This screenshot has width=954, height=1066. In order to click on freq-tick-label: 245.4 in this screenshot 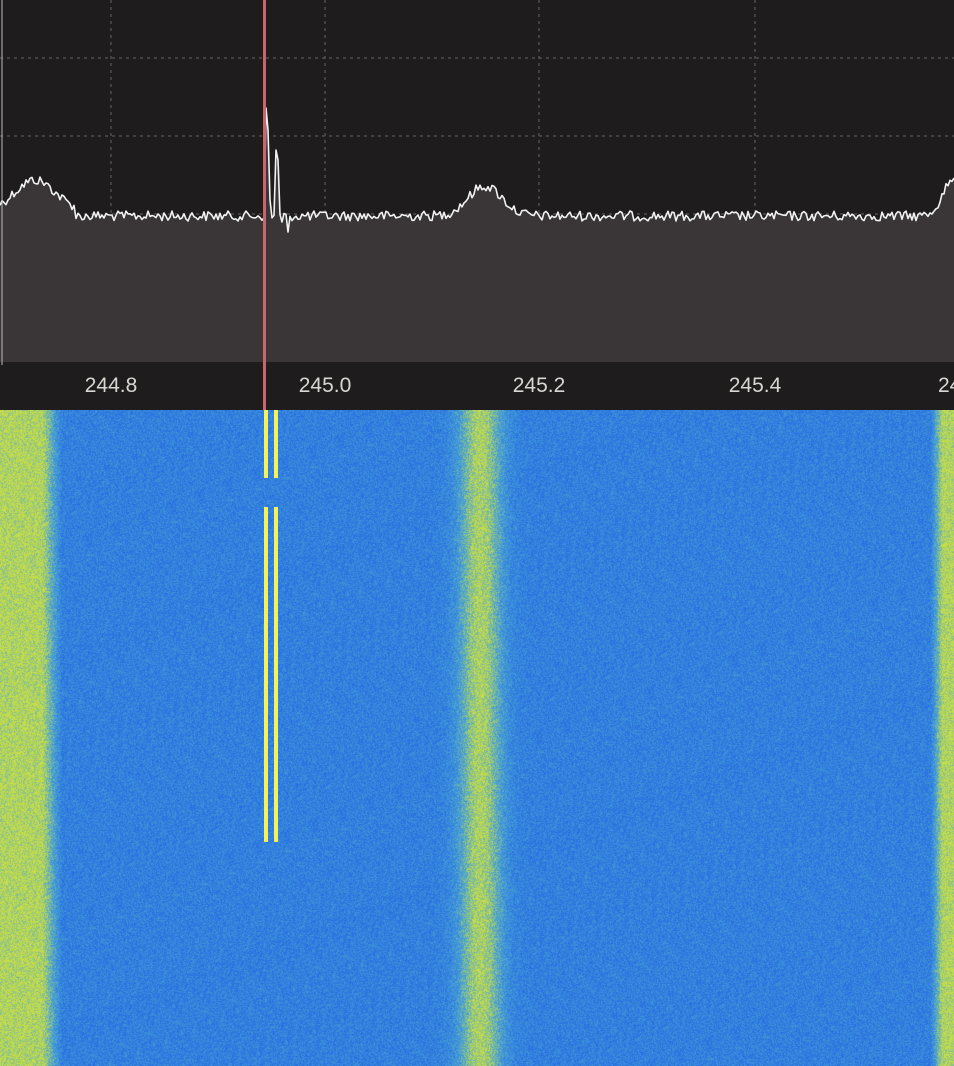, I will do `click(755, 385)`.